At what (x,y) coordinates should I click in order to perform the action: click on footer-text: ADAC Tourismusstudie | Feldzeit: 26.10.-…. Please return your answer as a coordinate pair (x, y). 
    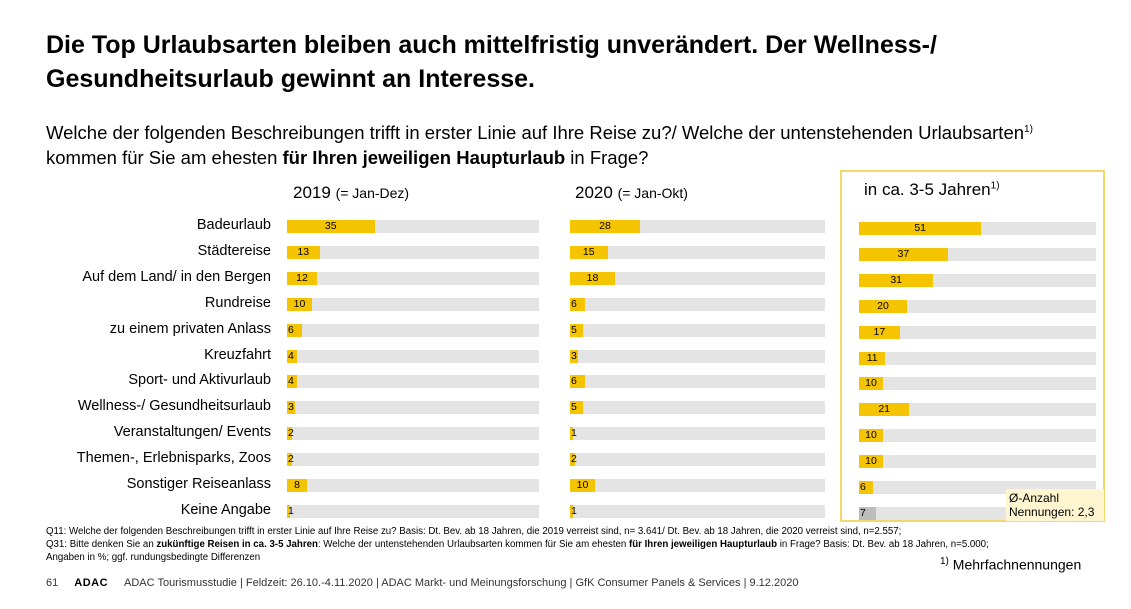
    Looking at the image, I should click on (461, 583).